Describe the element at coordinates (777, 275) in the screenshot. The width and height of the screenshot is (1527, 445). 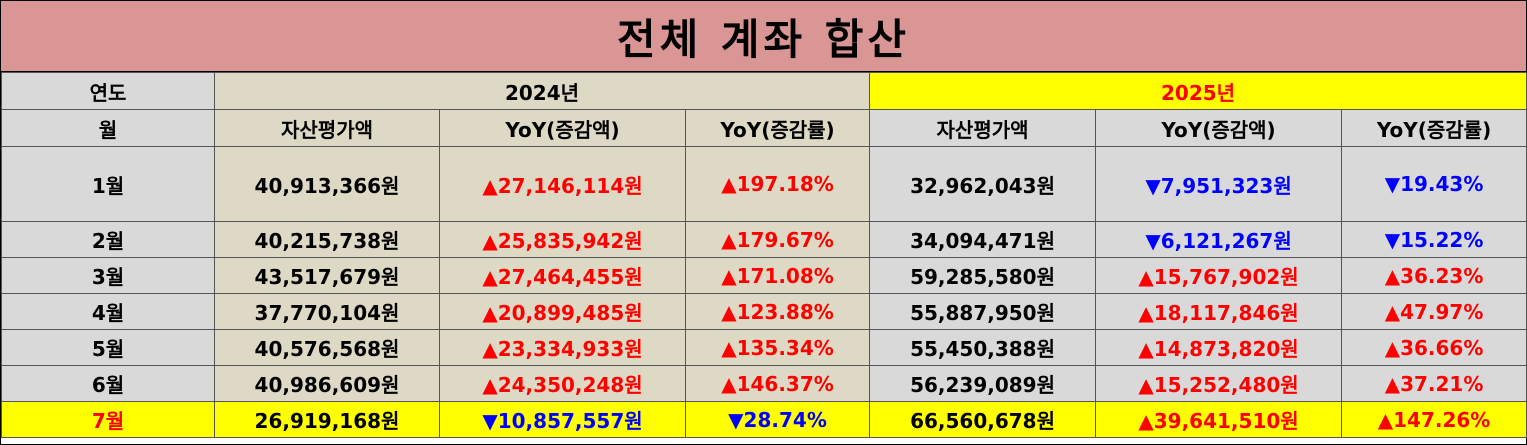
I see `yoy-rate-2024-cell: ▲171.08%` at that location.